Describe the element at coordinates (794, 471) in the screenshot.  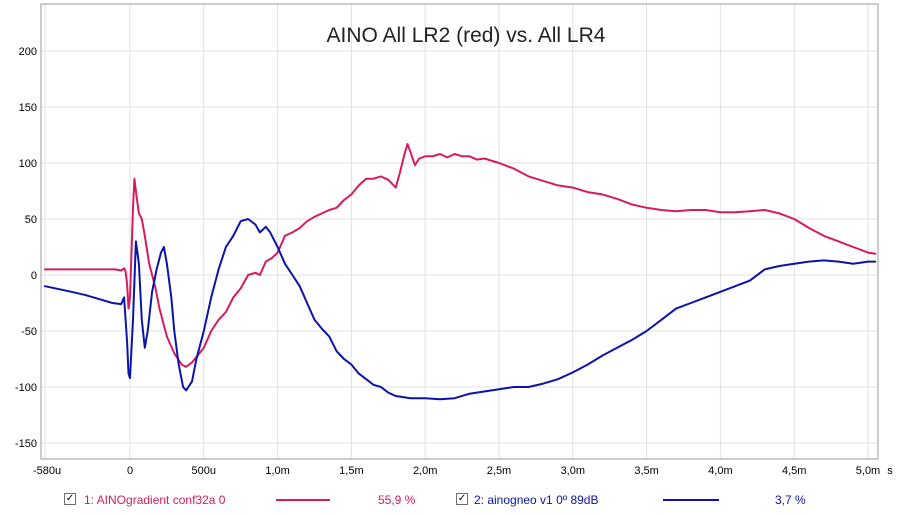
I see `x-tick-label: 4,5m` at that location.